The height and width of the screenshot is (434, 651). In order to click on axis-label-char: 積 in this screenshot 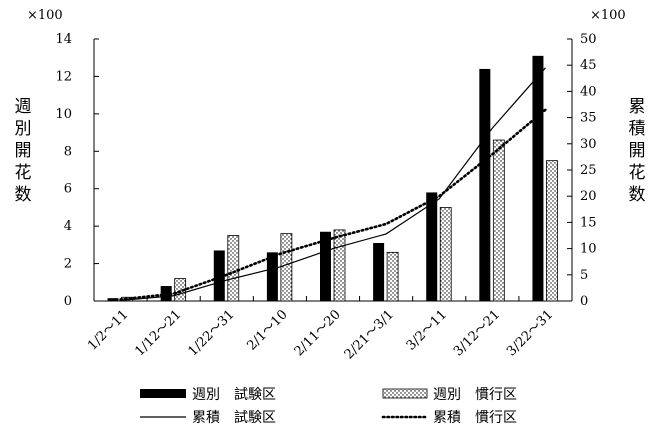, I will do `click(637, 129)`.